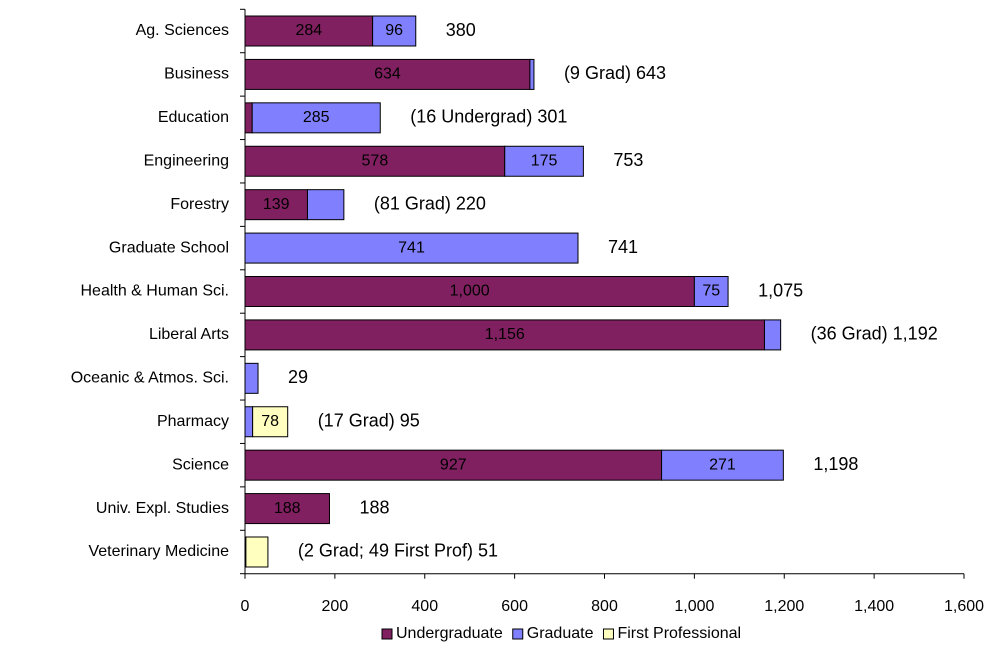 Image resolution: width=992 pixels, height=646 pixels. What do you see at coordinates (424, 606) in the screenshot?
I see `x-tick-label: 400` at bounding box center [424, 606].